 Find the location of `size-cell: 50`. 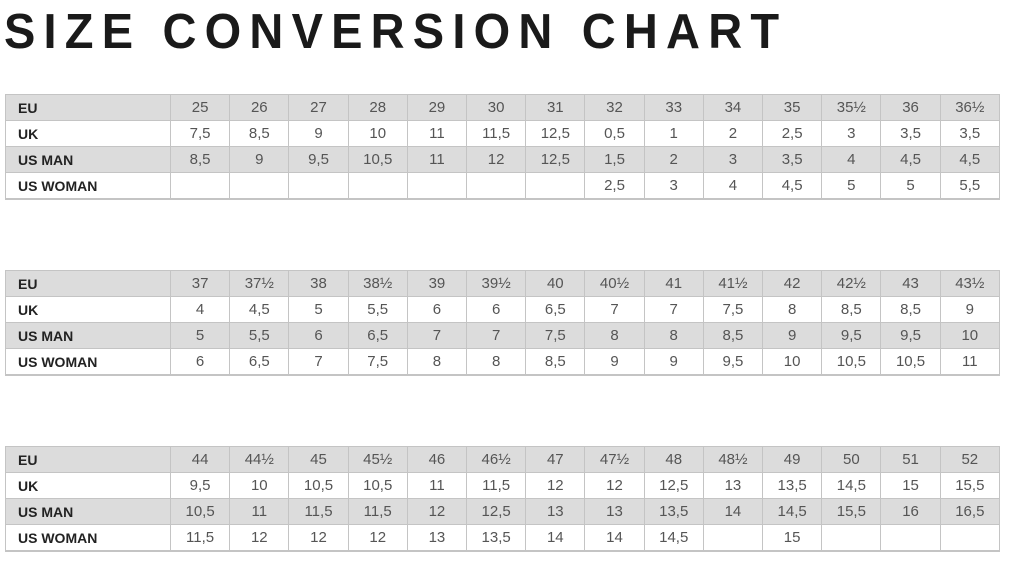

size-cell: 50 is located at coordinates (851, 459).